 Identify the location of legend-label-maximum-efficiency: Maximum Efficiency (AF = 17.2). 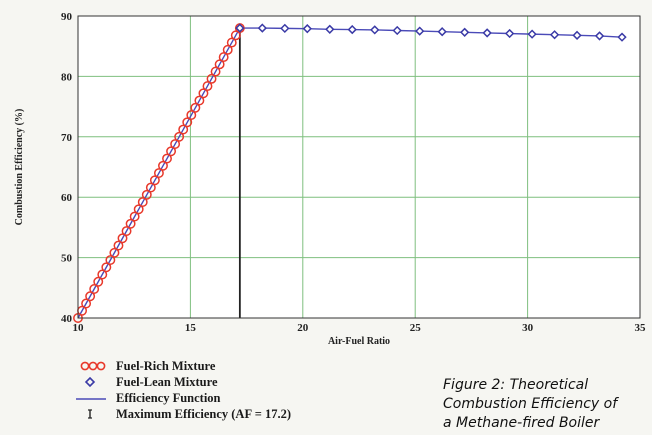
(204, 413).